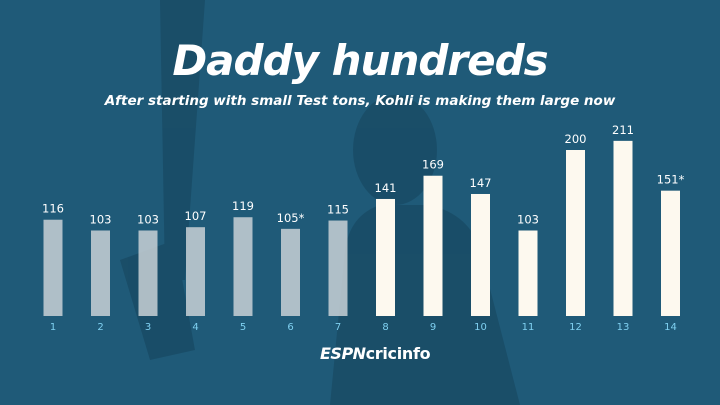 This screenshot has height=405, width=720. What do you see at coordinates (360, 60) in the screenshot?
I see `chart-title: Daddy hundreds` at bounding box center [360, 60].